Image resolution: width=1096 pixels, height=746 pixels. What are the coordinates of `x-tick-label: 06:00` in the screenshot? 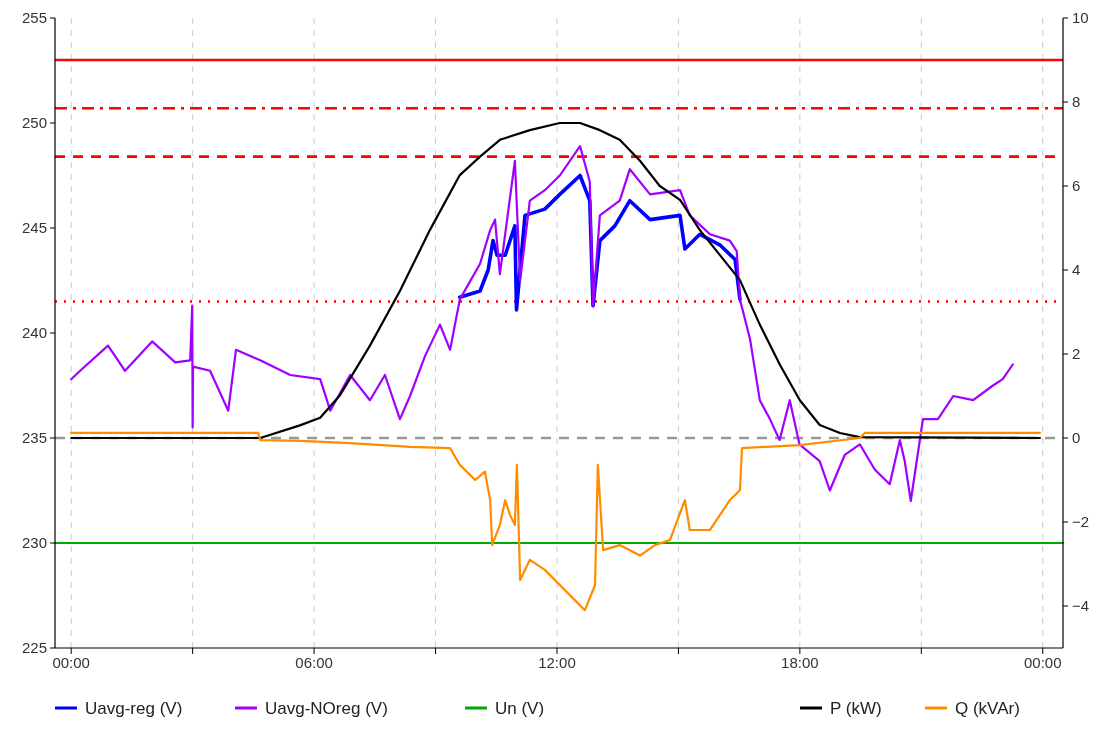 It's located at (314, 662).